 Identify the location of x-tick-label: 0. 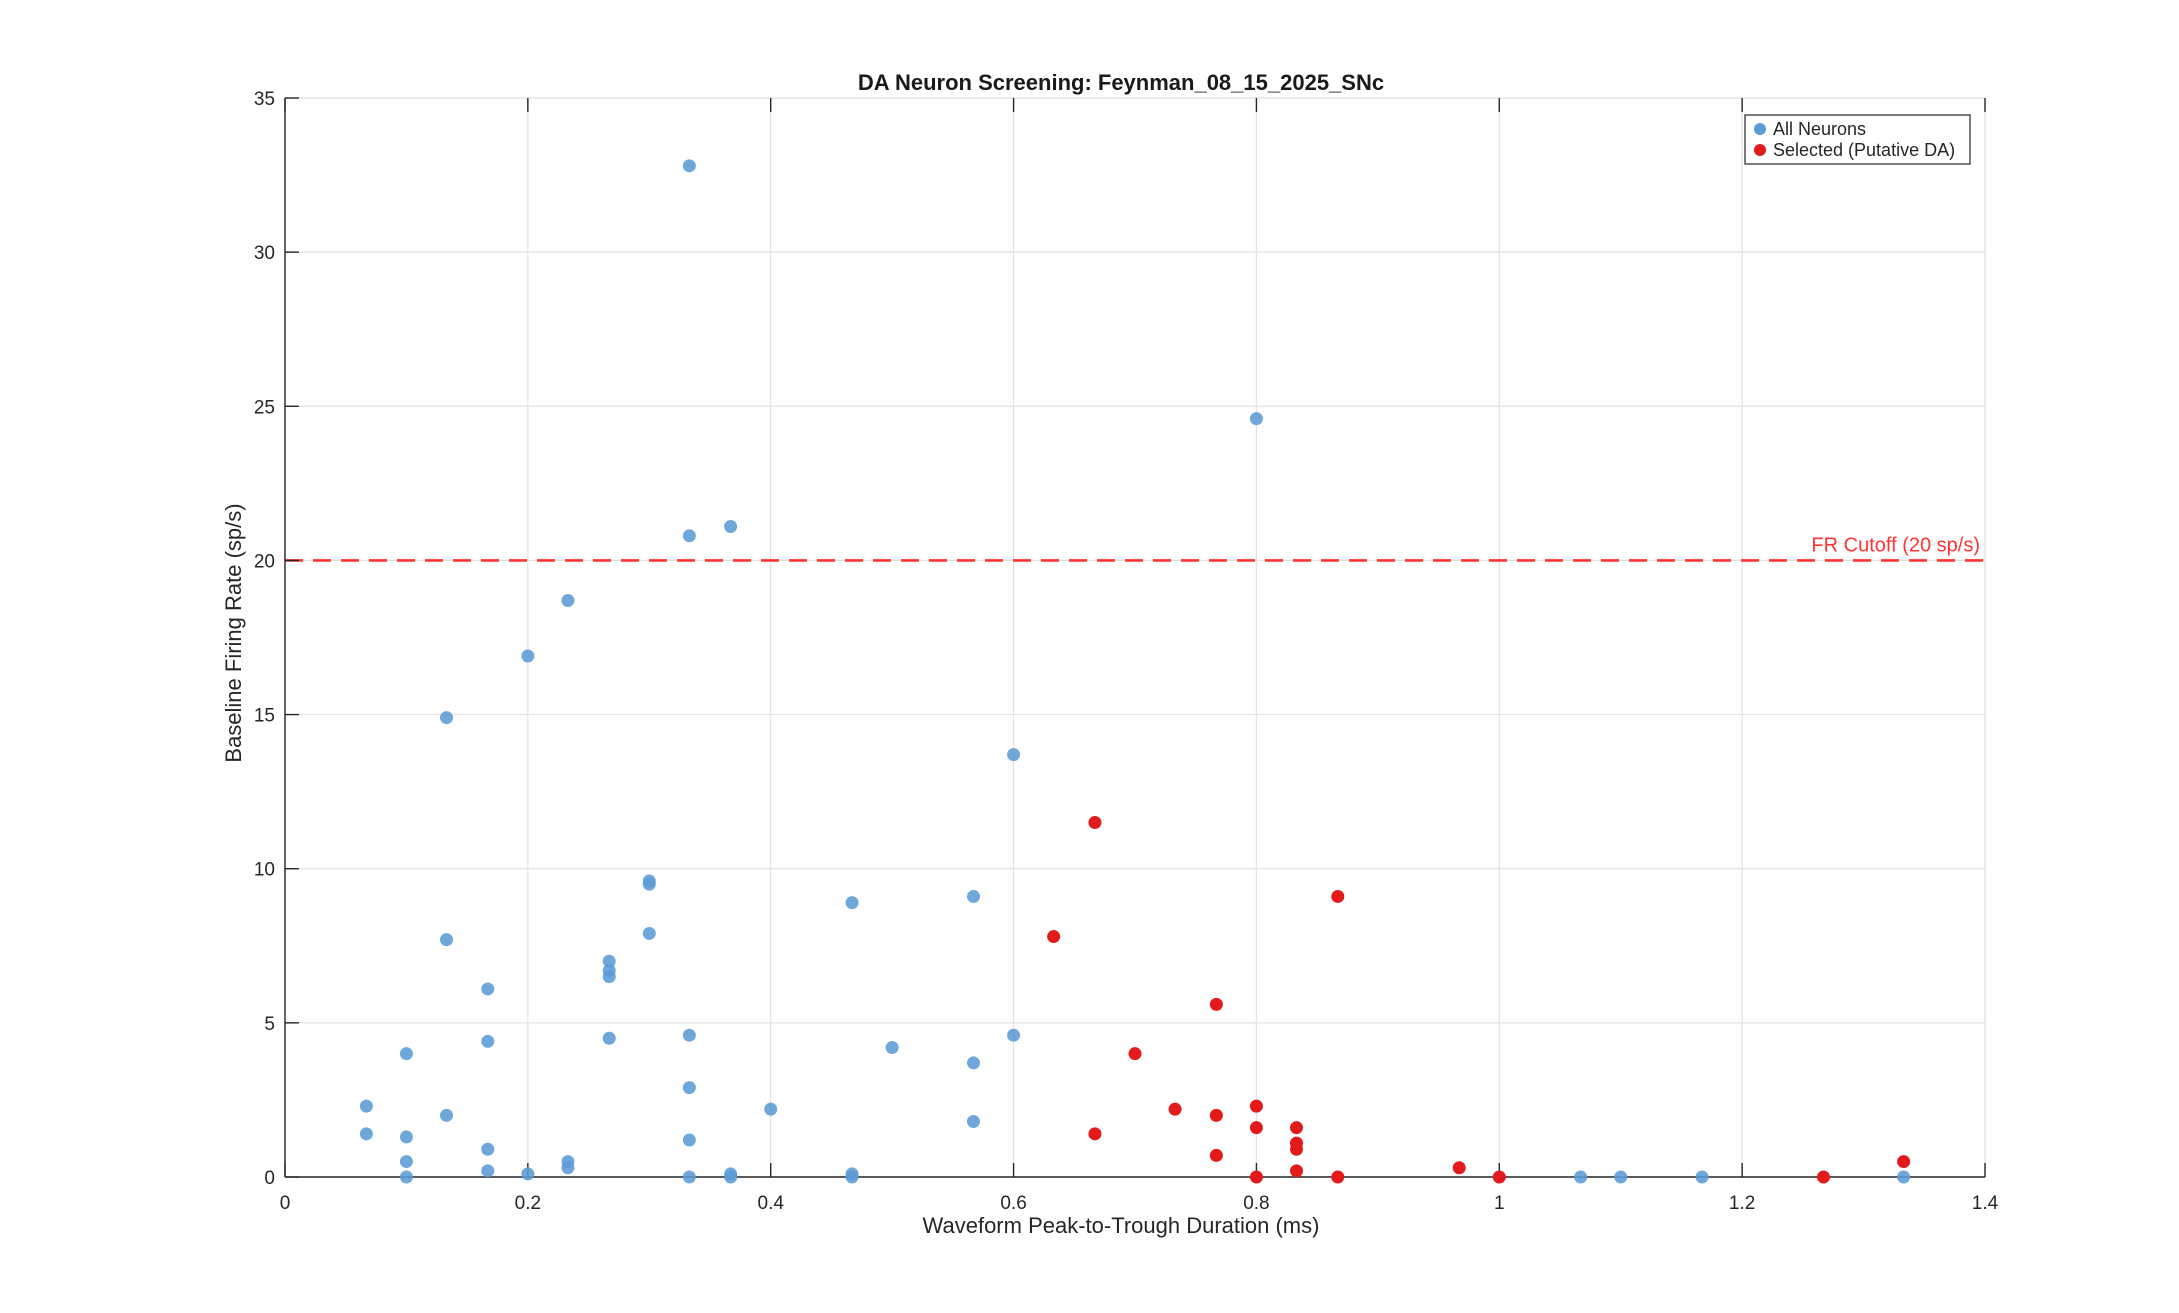
(285, 1203).